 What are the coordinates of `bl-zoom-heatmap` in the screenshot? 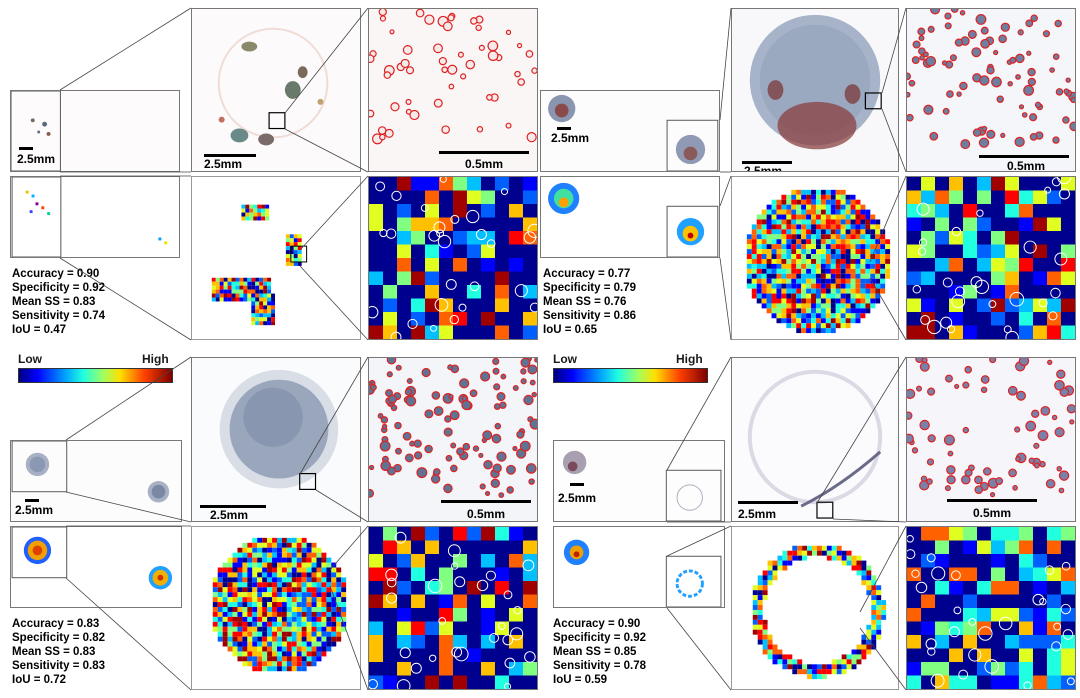 It's located at (276, 608).